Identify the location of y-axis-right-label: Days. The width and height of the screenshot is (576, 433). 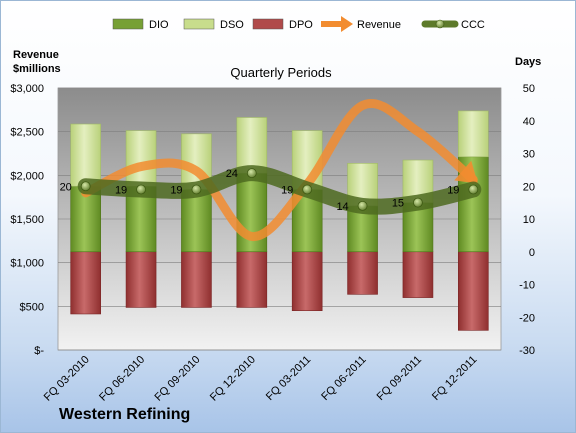
(528, 62).